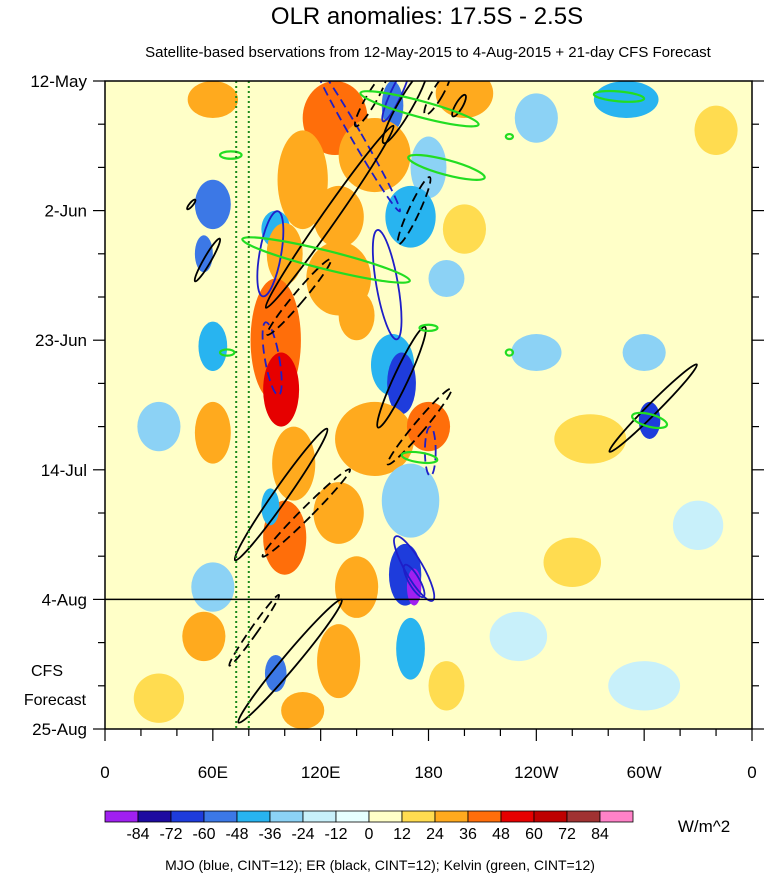 This screenshot has width=772, height=878. I want to click on colorbar-label-14: 84, so click(600, 834).